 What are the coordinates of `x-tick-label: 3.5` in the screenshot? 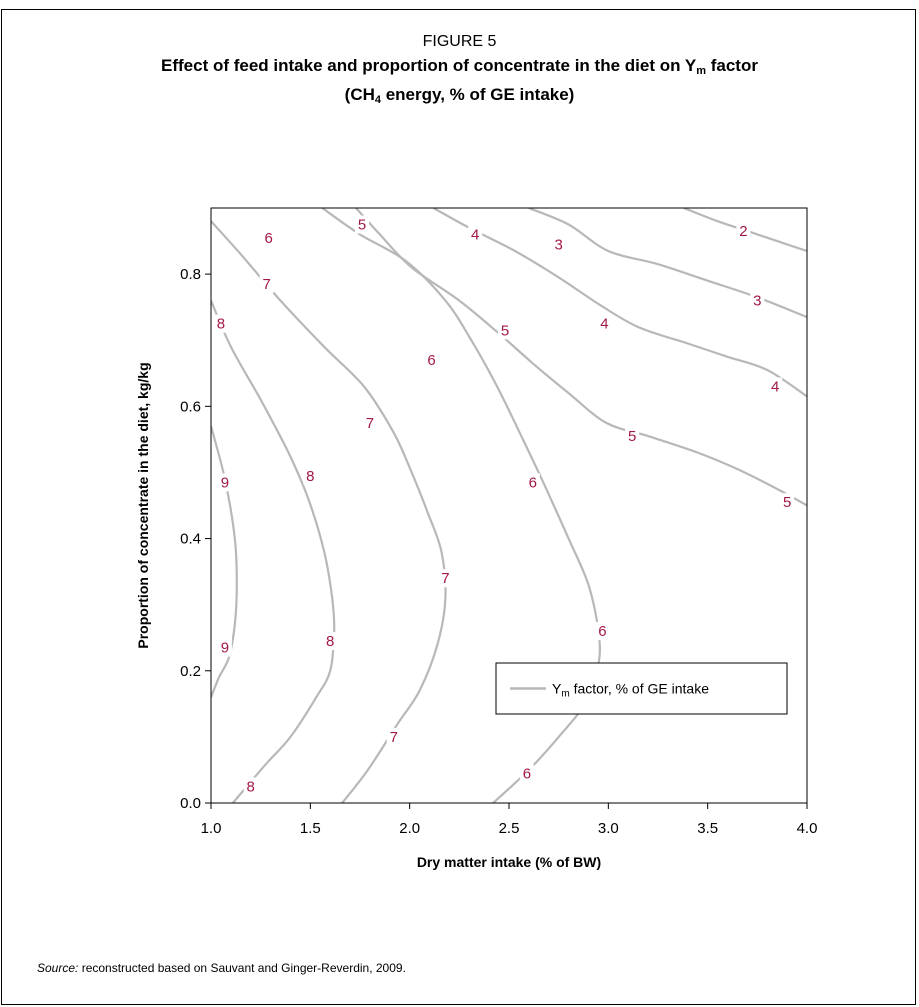 It's located at (707, 828).